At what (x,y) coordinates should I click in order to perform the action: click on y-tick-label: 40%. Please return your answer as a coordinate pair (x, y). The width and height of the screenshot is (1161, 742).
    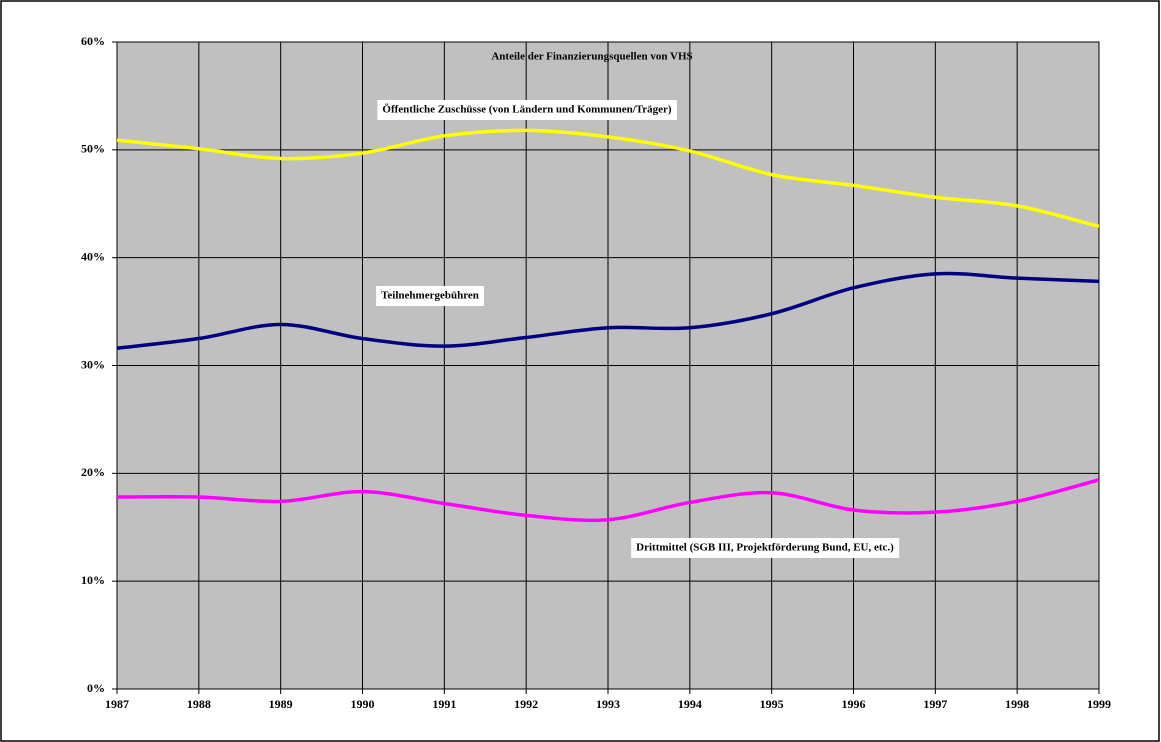
    Looking at the image, I should click on (93, 256).